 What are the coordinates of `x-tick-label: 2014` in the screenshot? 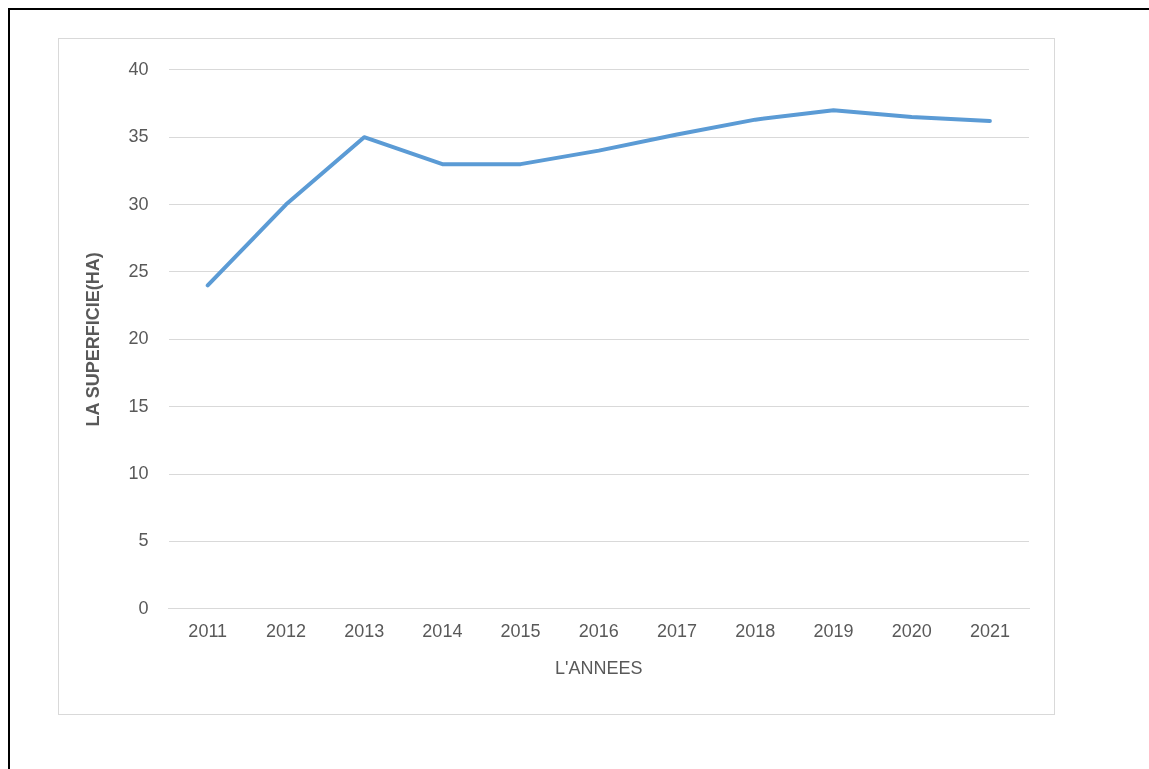 It's located at (442, 630).